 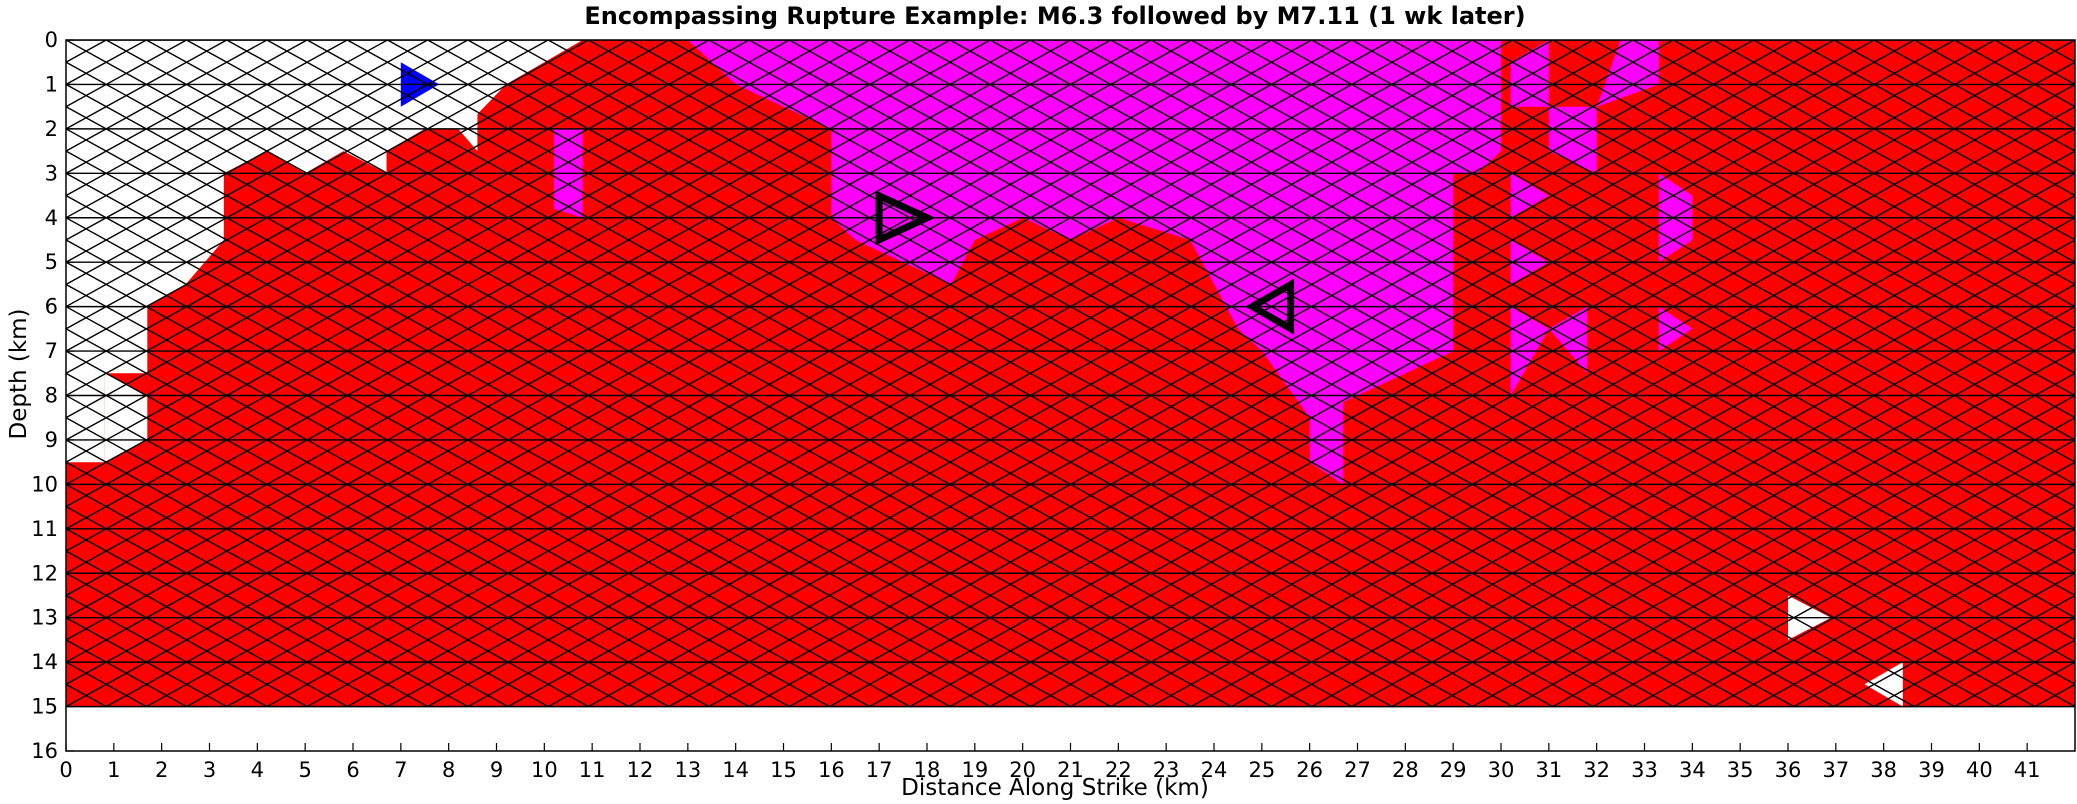 What do you see at coordinates (640, 770) in the screenshot?
I see `x-tick-label: 12` at bounding box center [640, 770].